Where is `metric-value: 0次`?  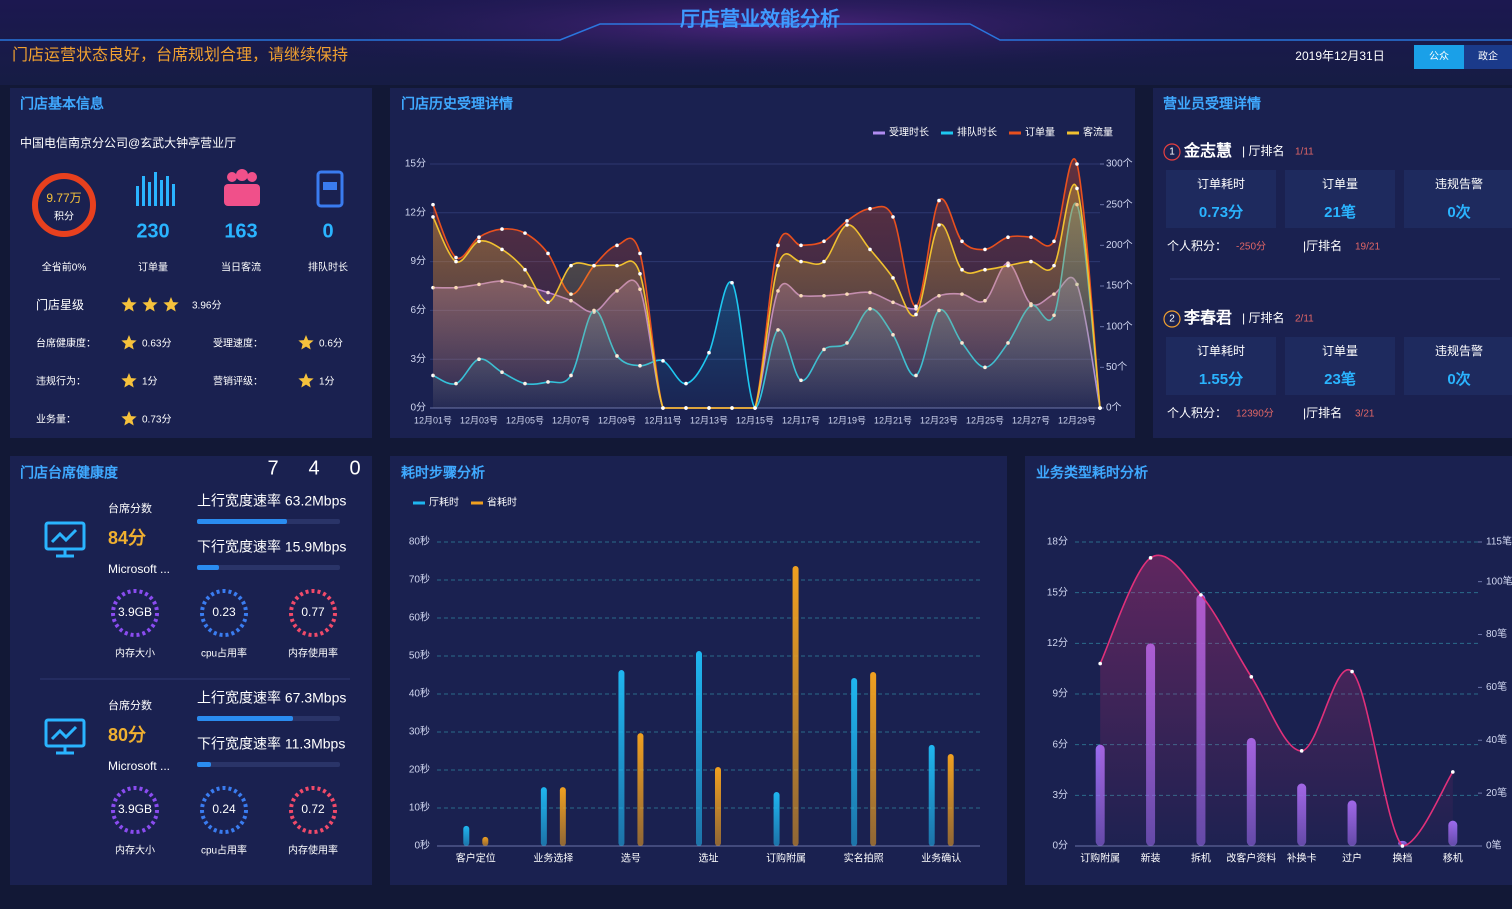
metric-value: 0次 is located at coordinates (1458, 212).